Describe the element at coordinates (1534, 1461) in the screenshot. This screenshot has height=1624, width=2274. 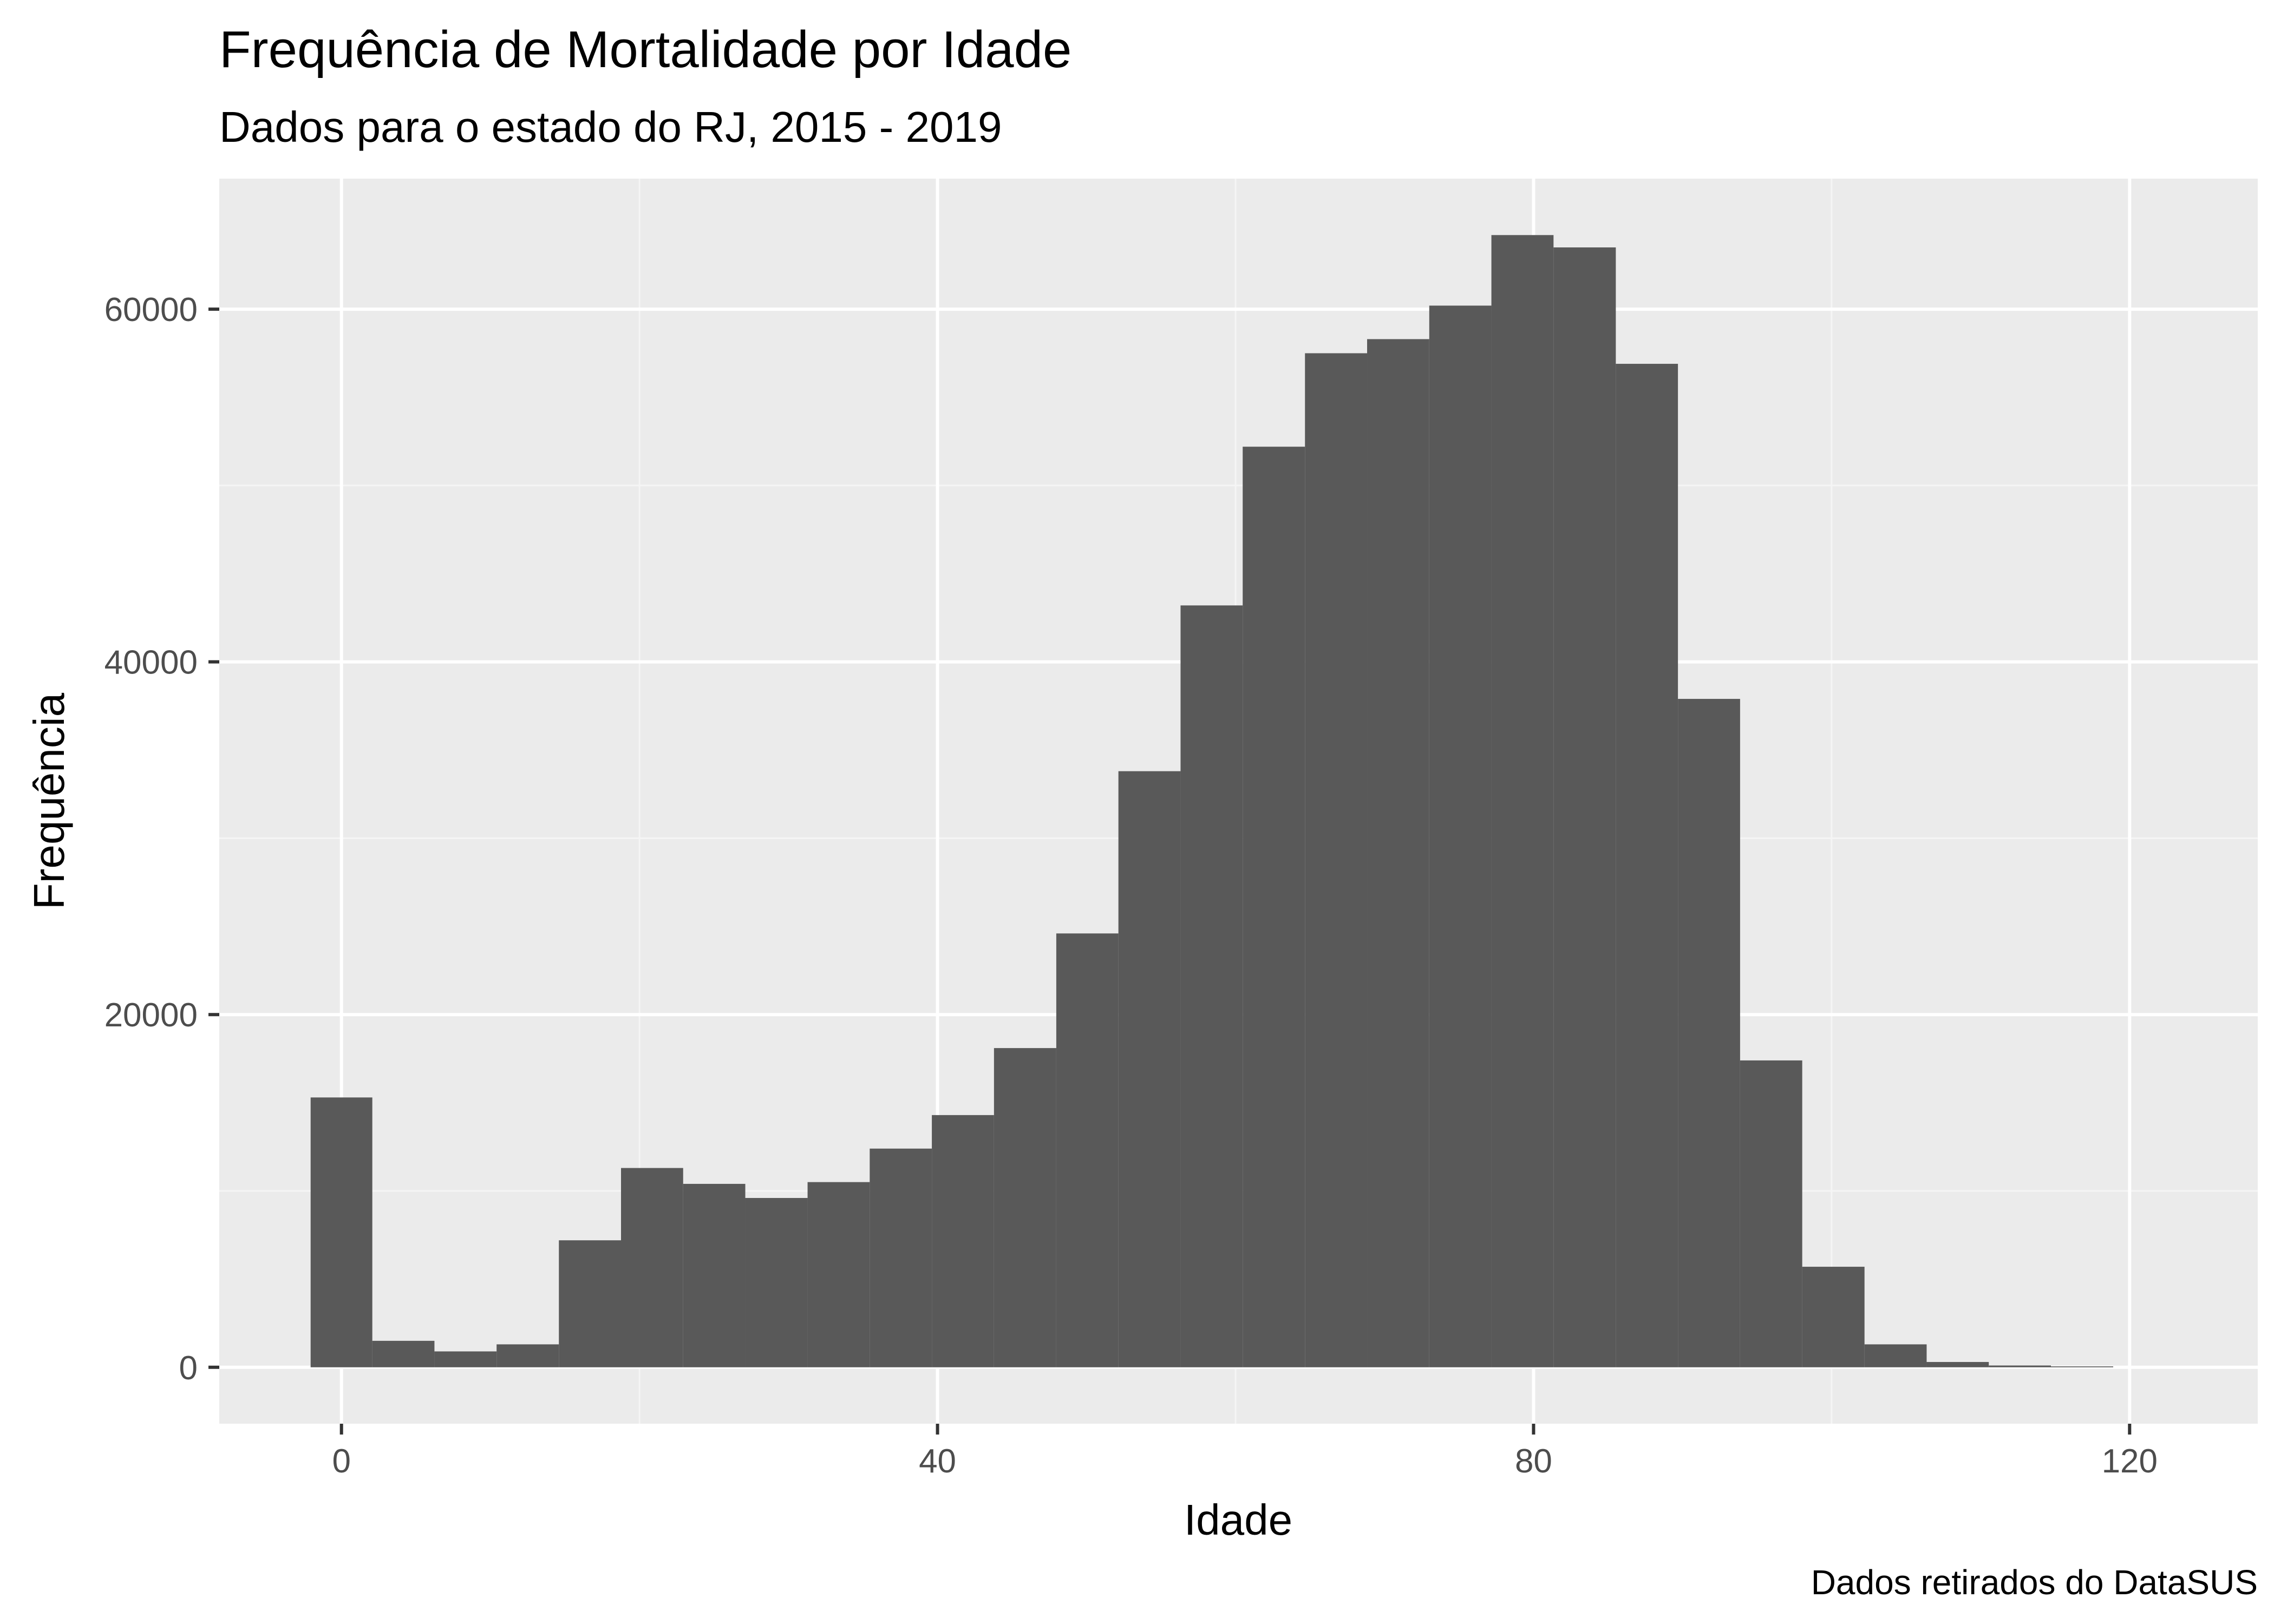
I see `x-tick-label: 80` at that location.